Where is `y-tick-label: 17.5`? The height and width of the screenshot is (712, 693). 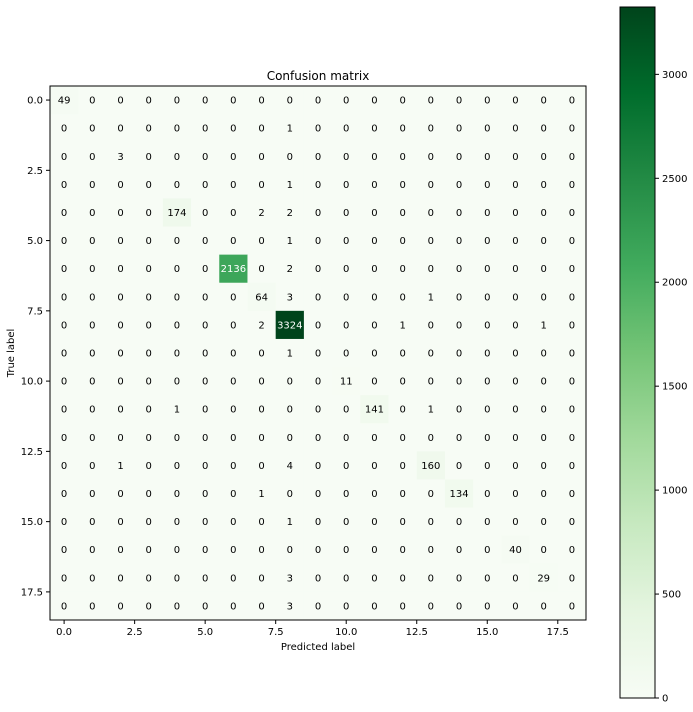
y-tick-label: 17.5 is located at coordinates (32, 592).